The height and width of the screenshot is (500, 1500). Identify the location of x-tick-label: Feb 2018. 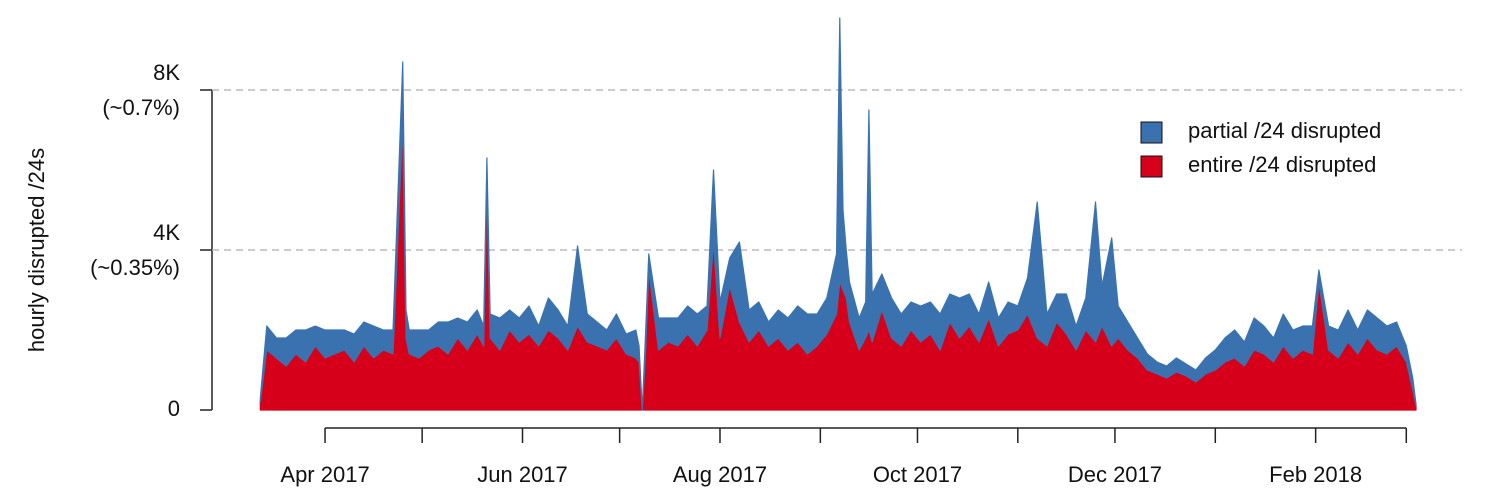
(1315, 474).